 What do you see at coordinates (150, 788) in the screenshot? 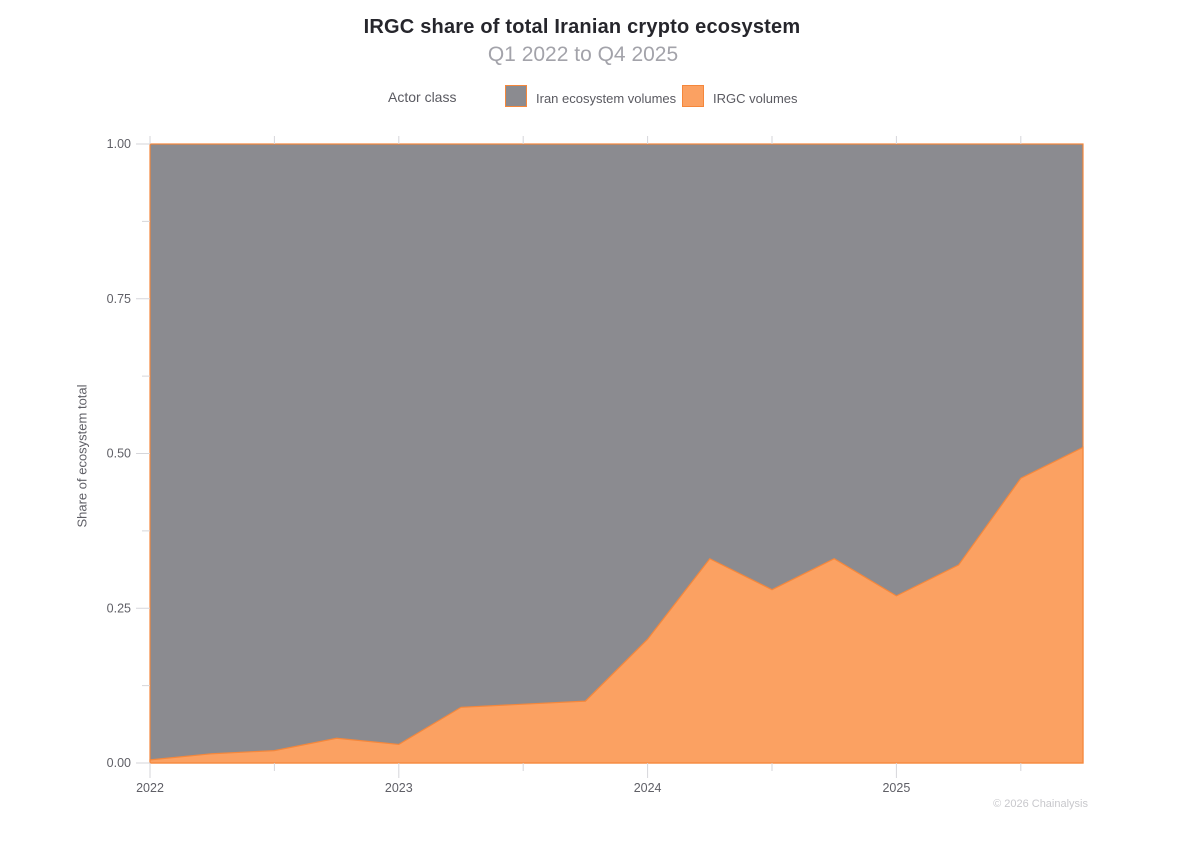
I see `x-axis-label: 2022` at bounding box center [150, 788].